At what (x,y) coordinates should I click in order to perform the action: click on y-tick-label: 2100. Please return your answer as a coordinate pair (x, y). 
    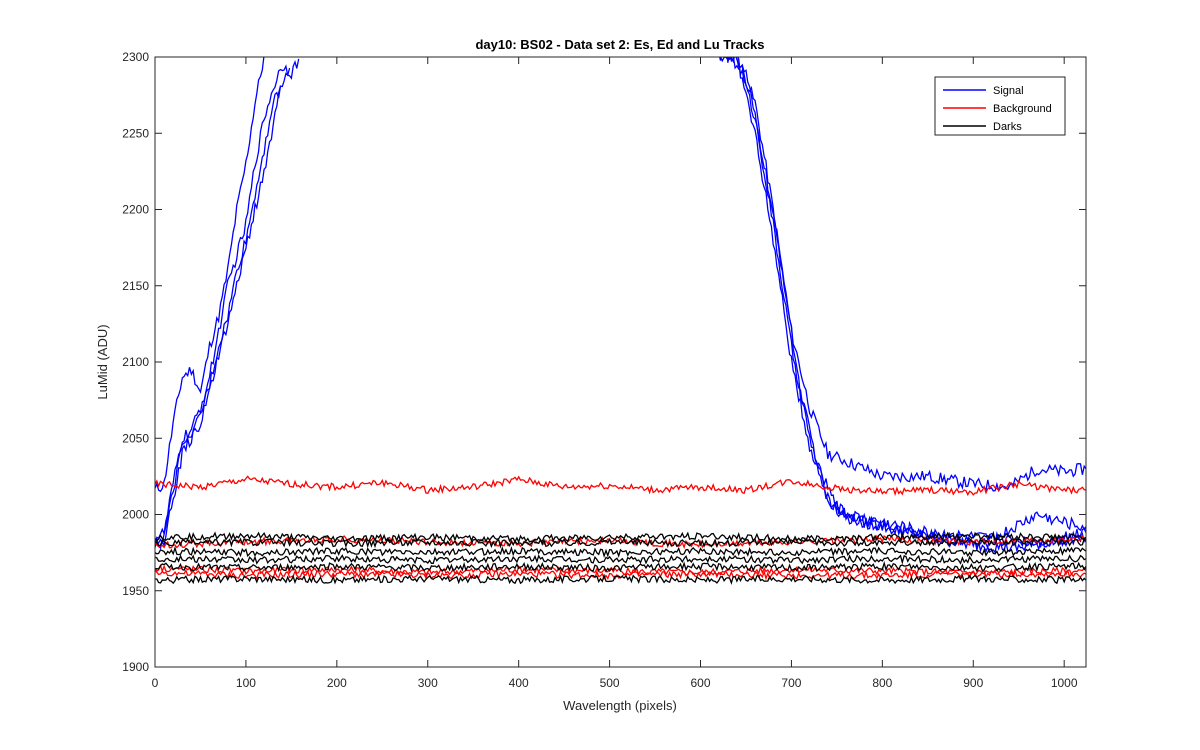
    Looking at the image, I should click on (135, 362).